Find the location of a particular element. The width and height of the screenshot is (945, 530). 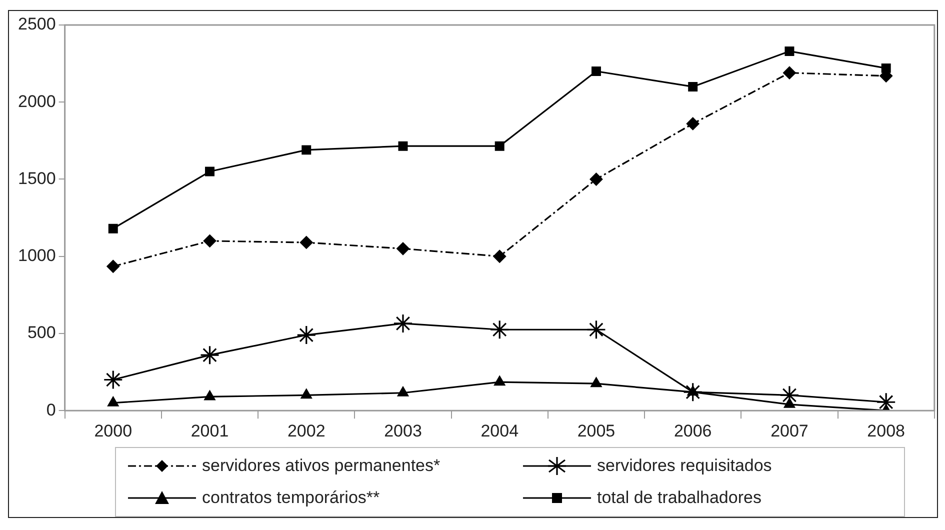

x-tick-label: 2004 is located at coordinates (499, 430).